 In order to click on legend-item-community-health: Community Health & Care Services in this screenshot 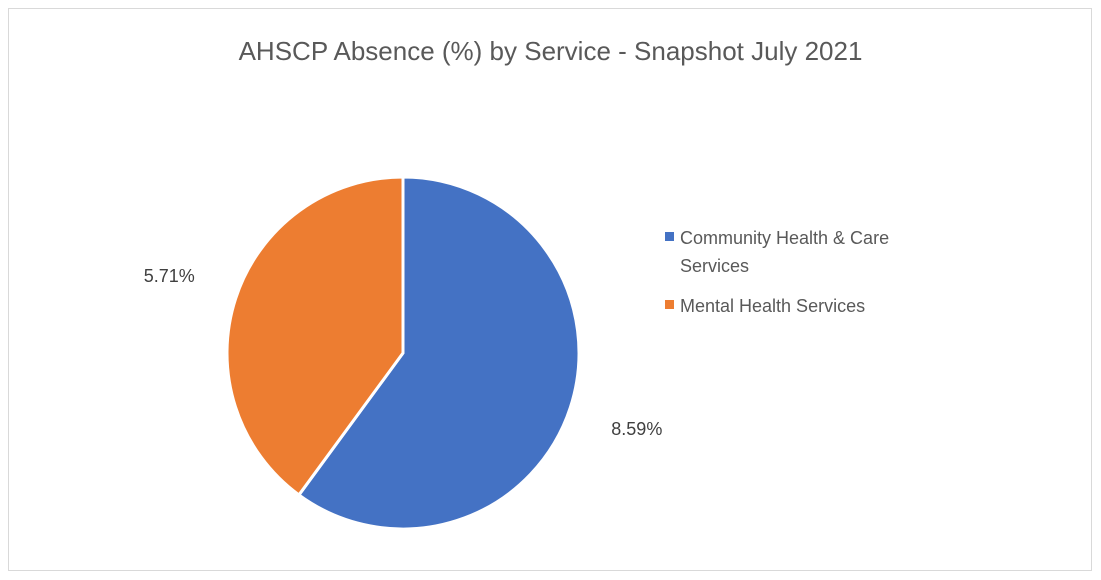, I will do `click(815, 252)`.